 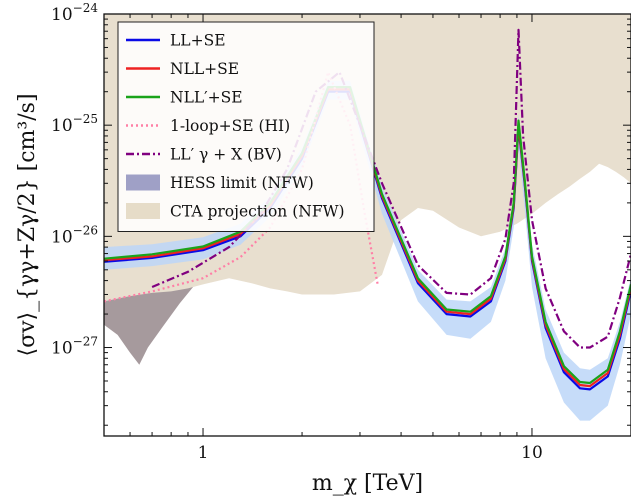 What do you see at coordinates (143, 182) in the screenshot?
I see `legend-swatch-hess-limit-nfw` at bounding box center [143, 182].